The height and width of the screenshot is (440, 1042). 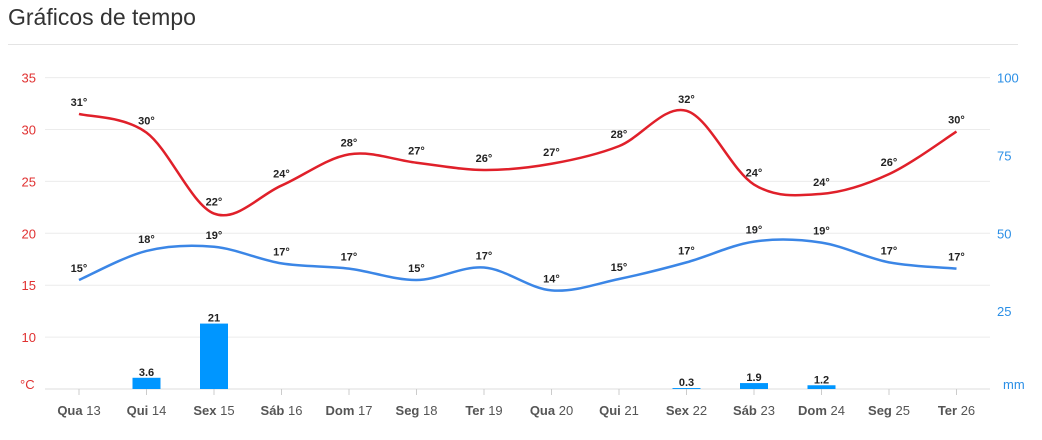 I want to click on y-left-tick-label: 15, so click(x=29, y=285).